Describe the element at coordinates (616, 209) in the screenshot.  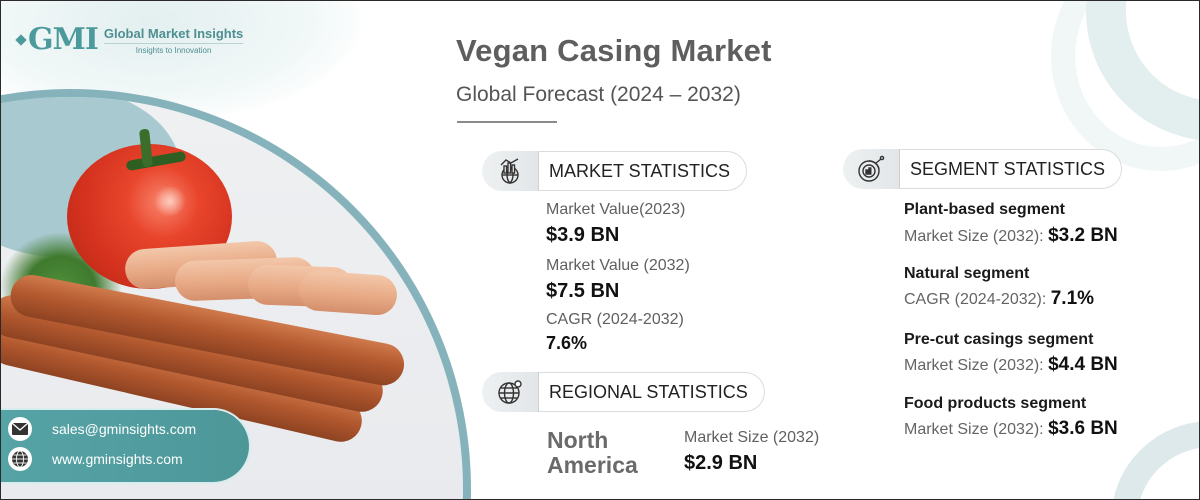
I see `market-value-2023-label: Market Value(2023)` at that location.